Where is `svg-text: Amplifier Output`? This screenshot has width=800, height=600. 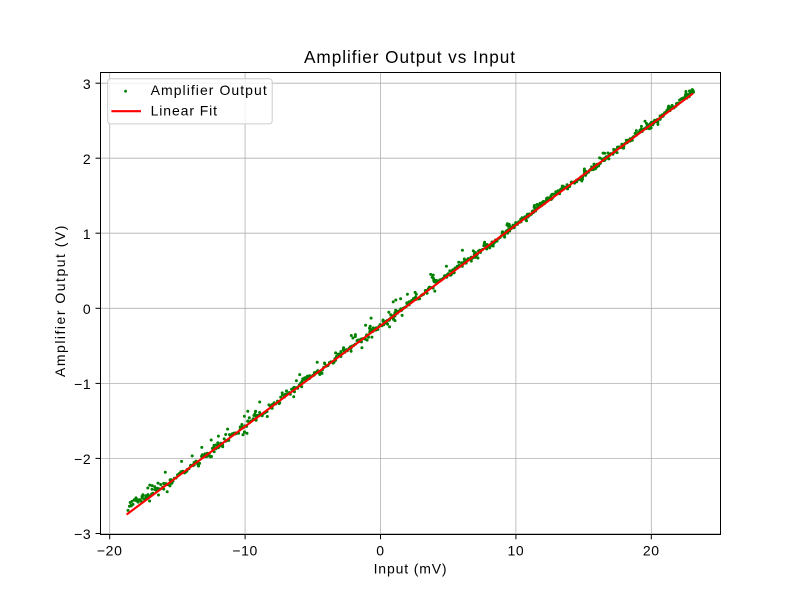 svg-text: Amplifier Output is located at coordinates (209, 90).